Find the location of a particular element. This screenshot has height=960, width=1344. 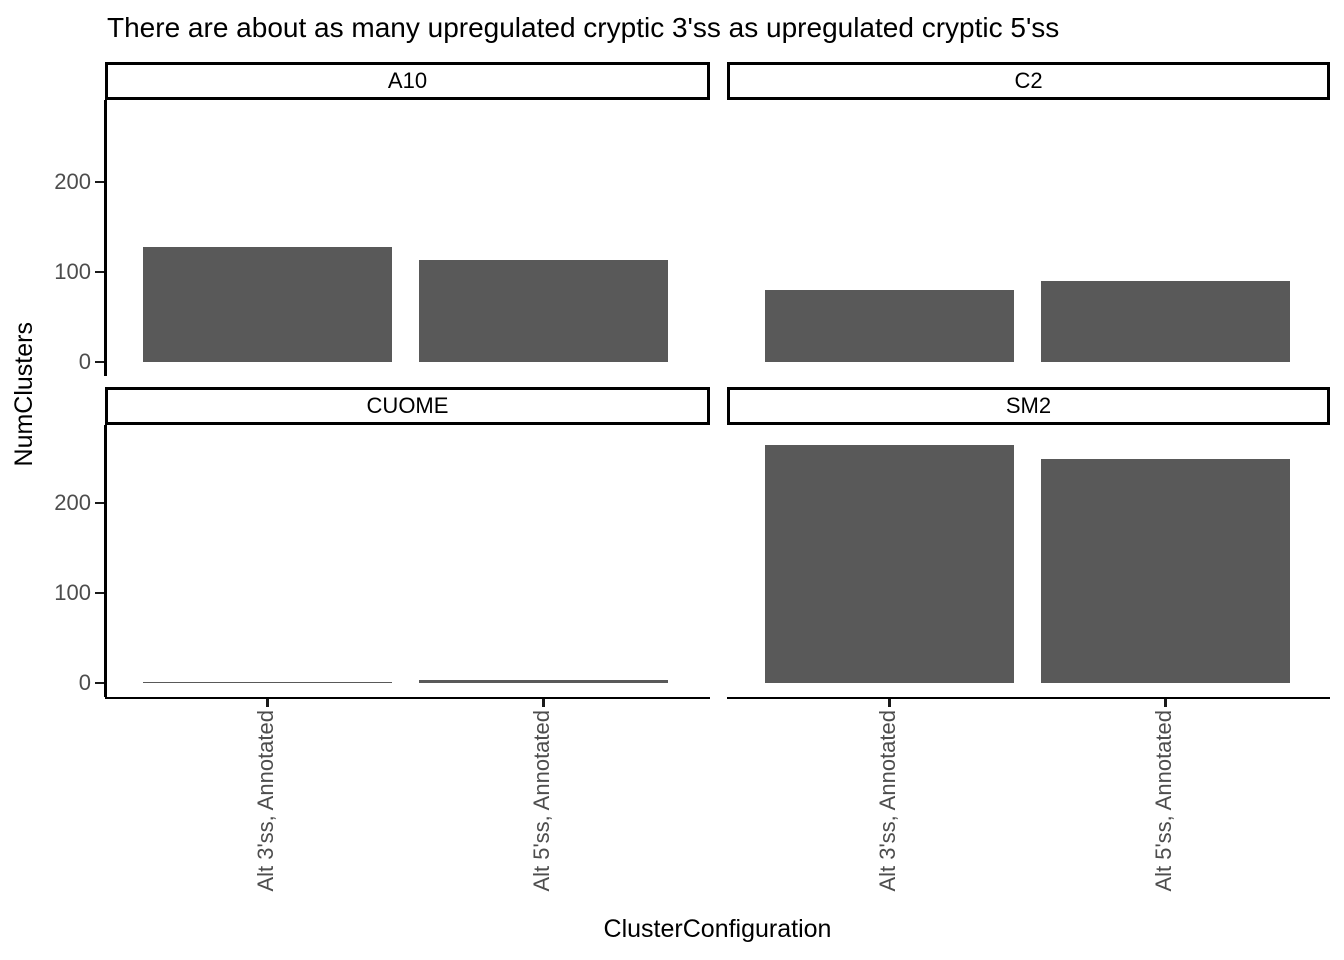

bar-cuome-alt-5-ss-annotated is located at coordinates (543, 681).